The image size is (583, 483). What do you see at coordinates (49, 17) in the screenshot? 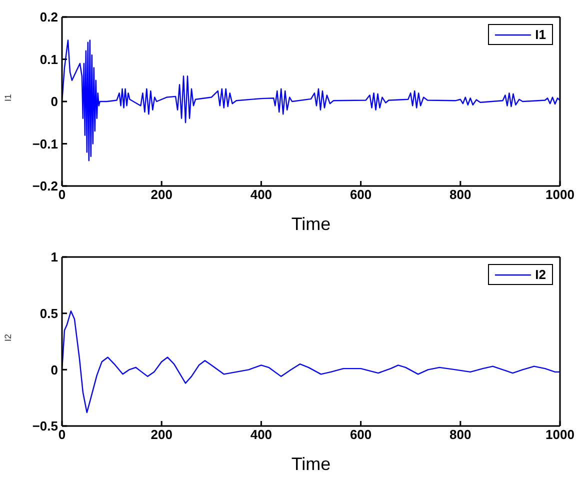
I see `y-tick-label: 0.2` at bounding box center [49, 17].